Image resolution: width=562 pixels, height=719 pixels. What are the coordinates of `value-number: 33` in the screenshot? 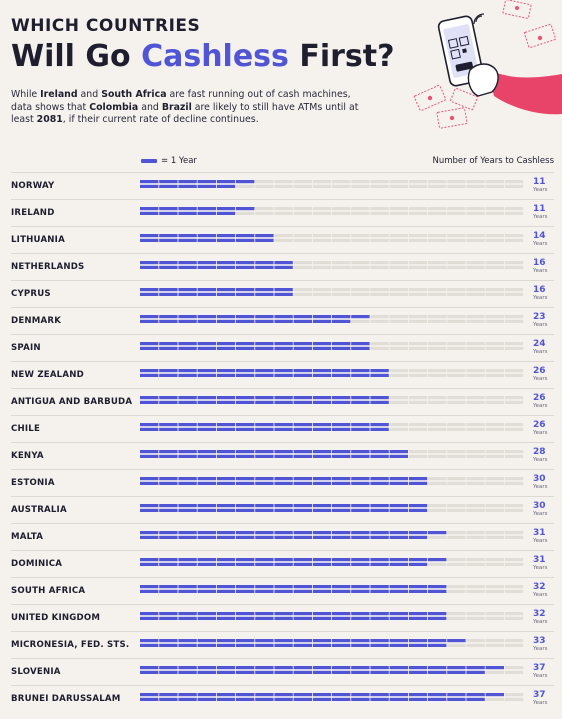 It's located at (539, 641).